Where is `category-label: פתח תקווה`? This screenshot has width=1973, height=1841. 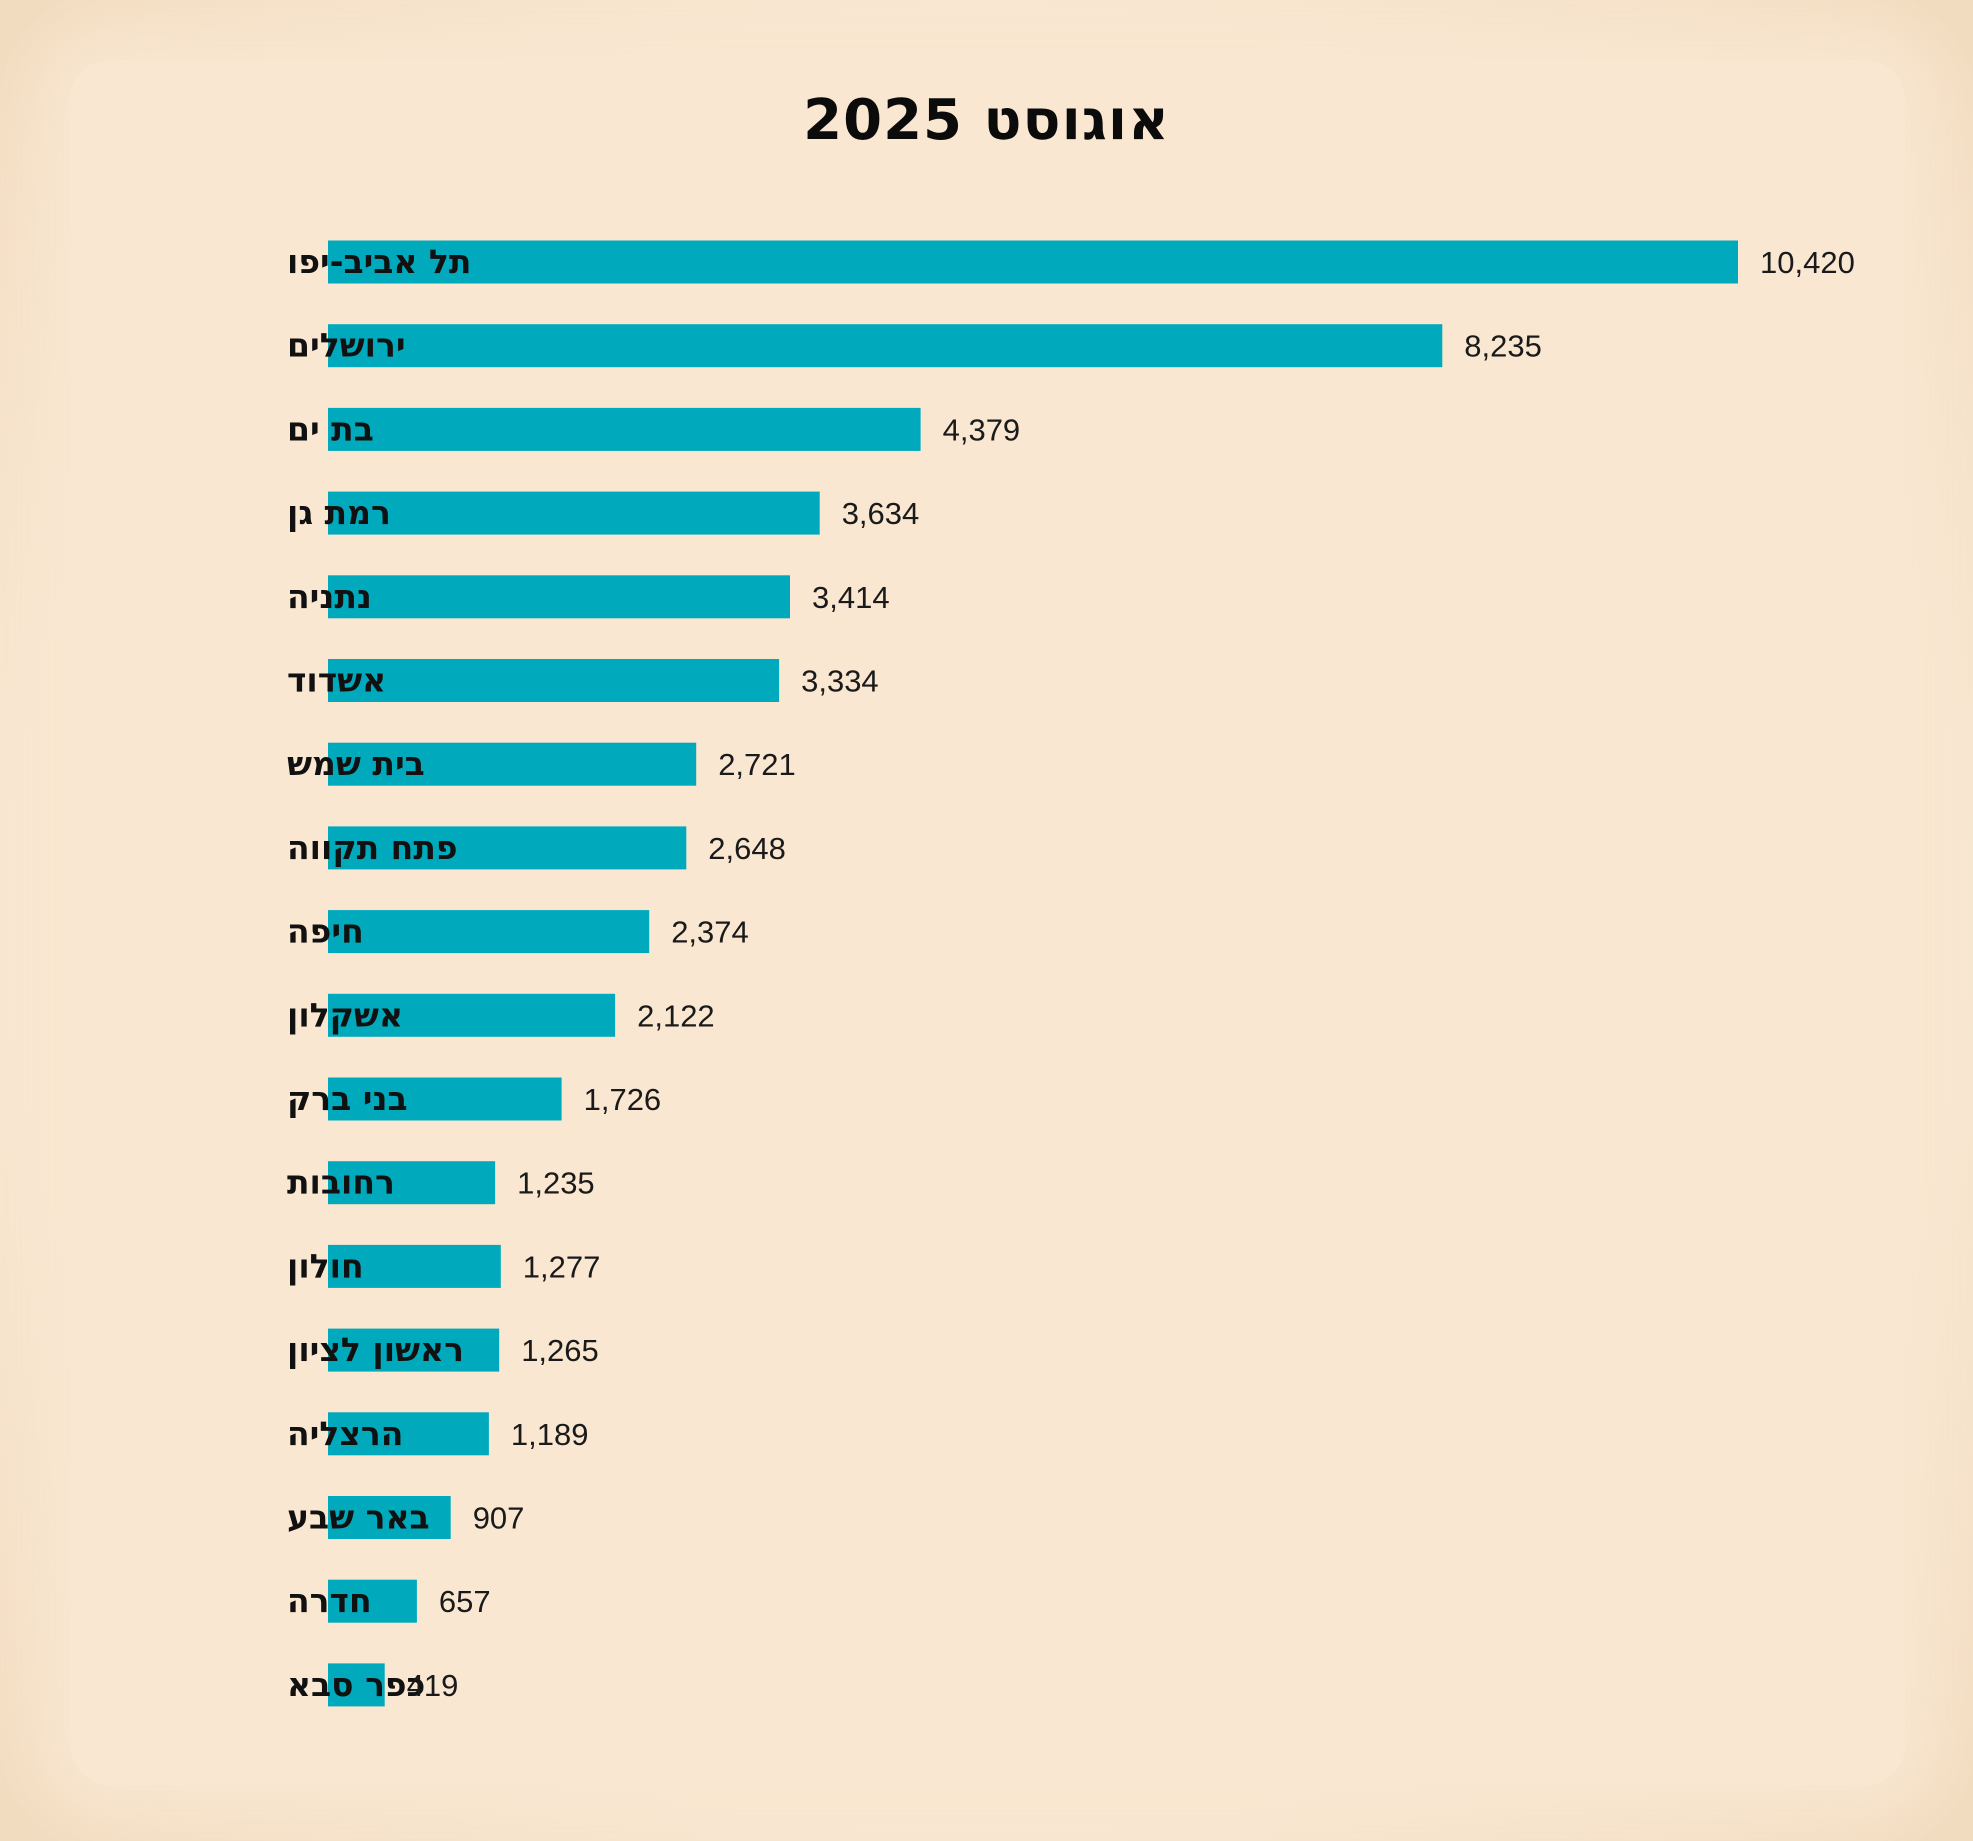
category-label: פתח תקווה is located at coordinates (372, 847).